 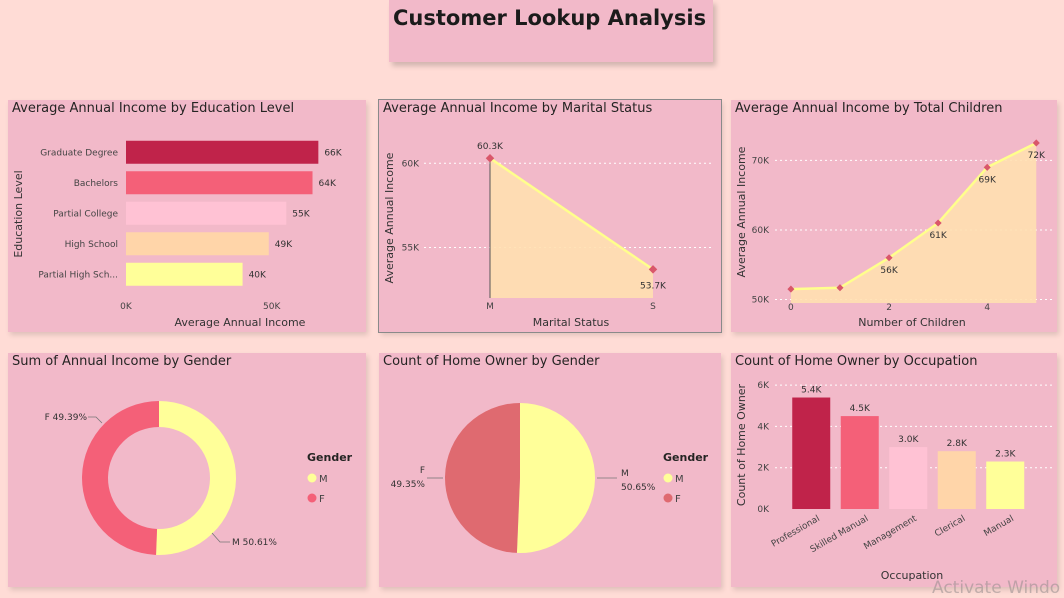 What do you see at coordinates (328, 184) in the screenshot?
I see `data-label: 64K` at bounding box center [328, 184].